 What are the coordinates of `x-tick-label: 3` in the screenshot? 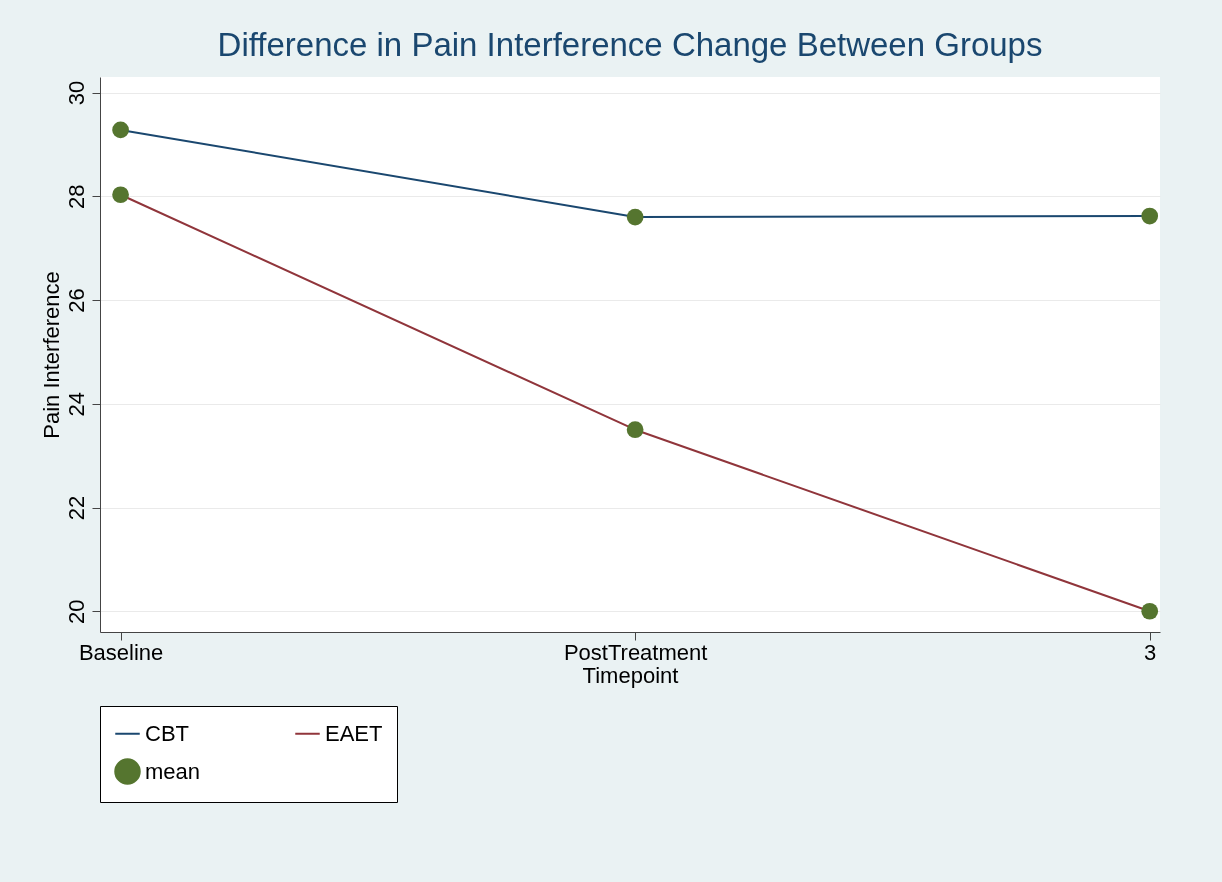 It's located at (1150, 652).